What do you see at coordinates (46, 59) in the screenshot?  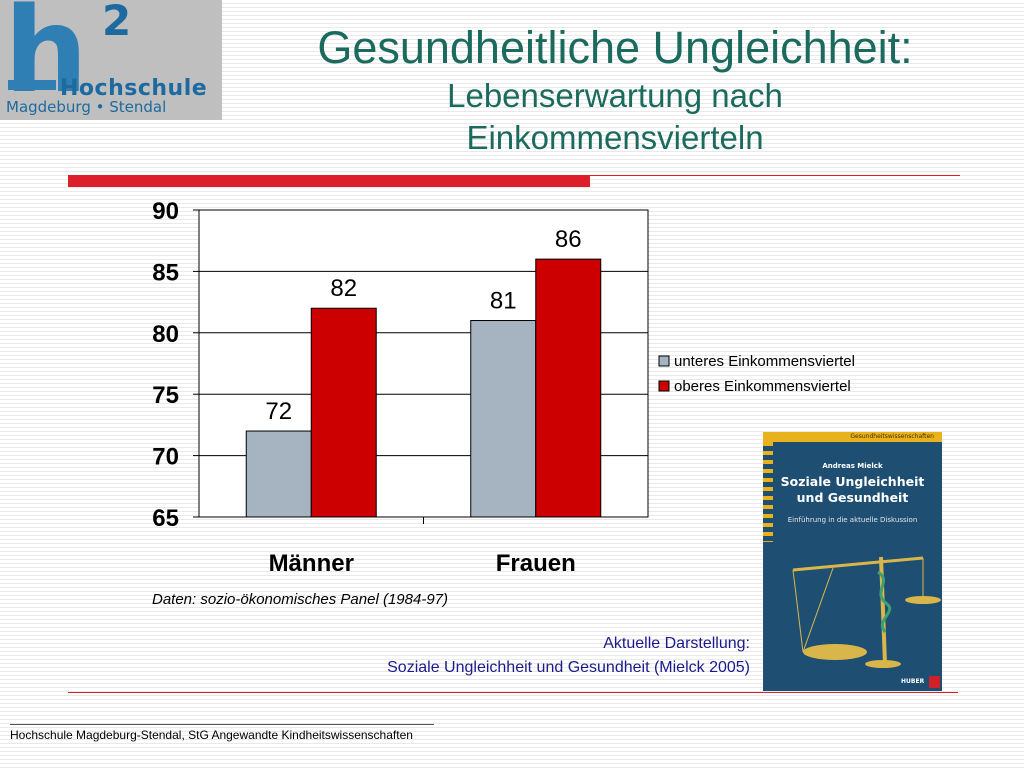 I see `logo-mark: h` at bounding box center [46, 59].